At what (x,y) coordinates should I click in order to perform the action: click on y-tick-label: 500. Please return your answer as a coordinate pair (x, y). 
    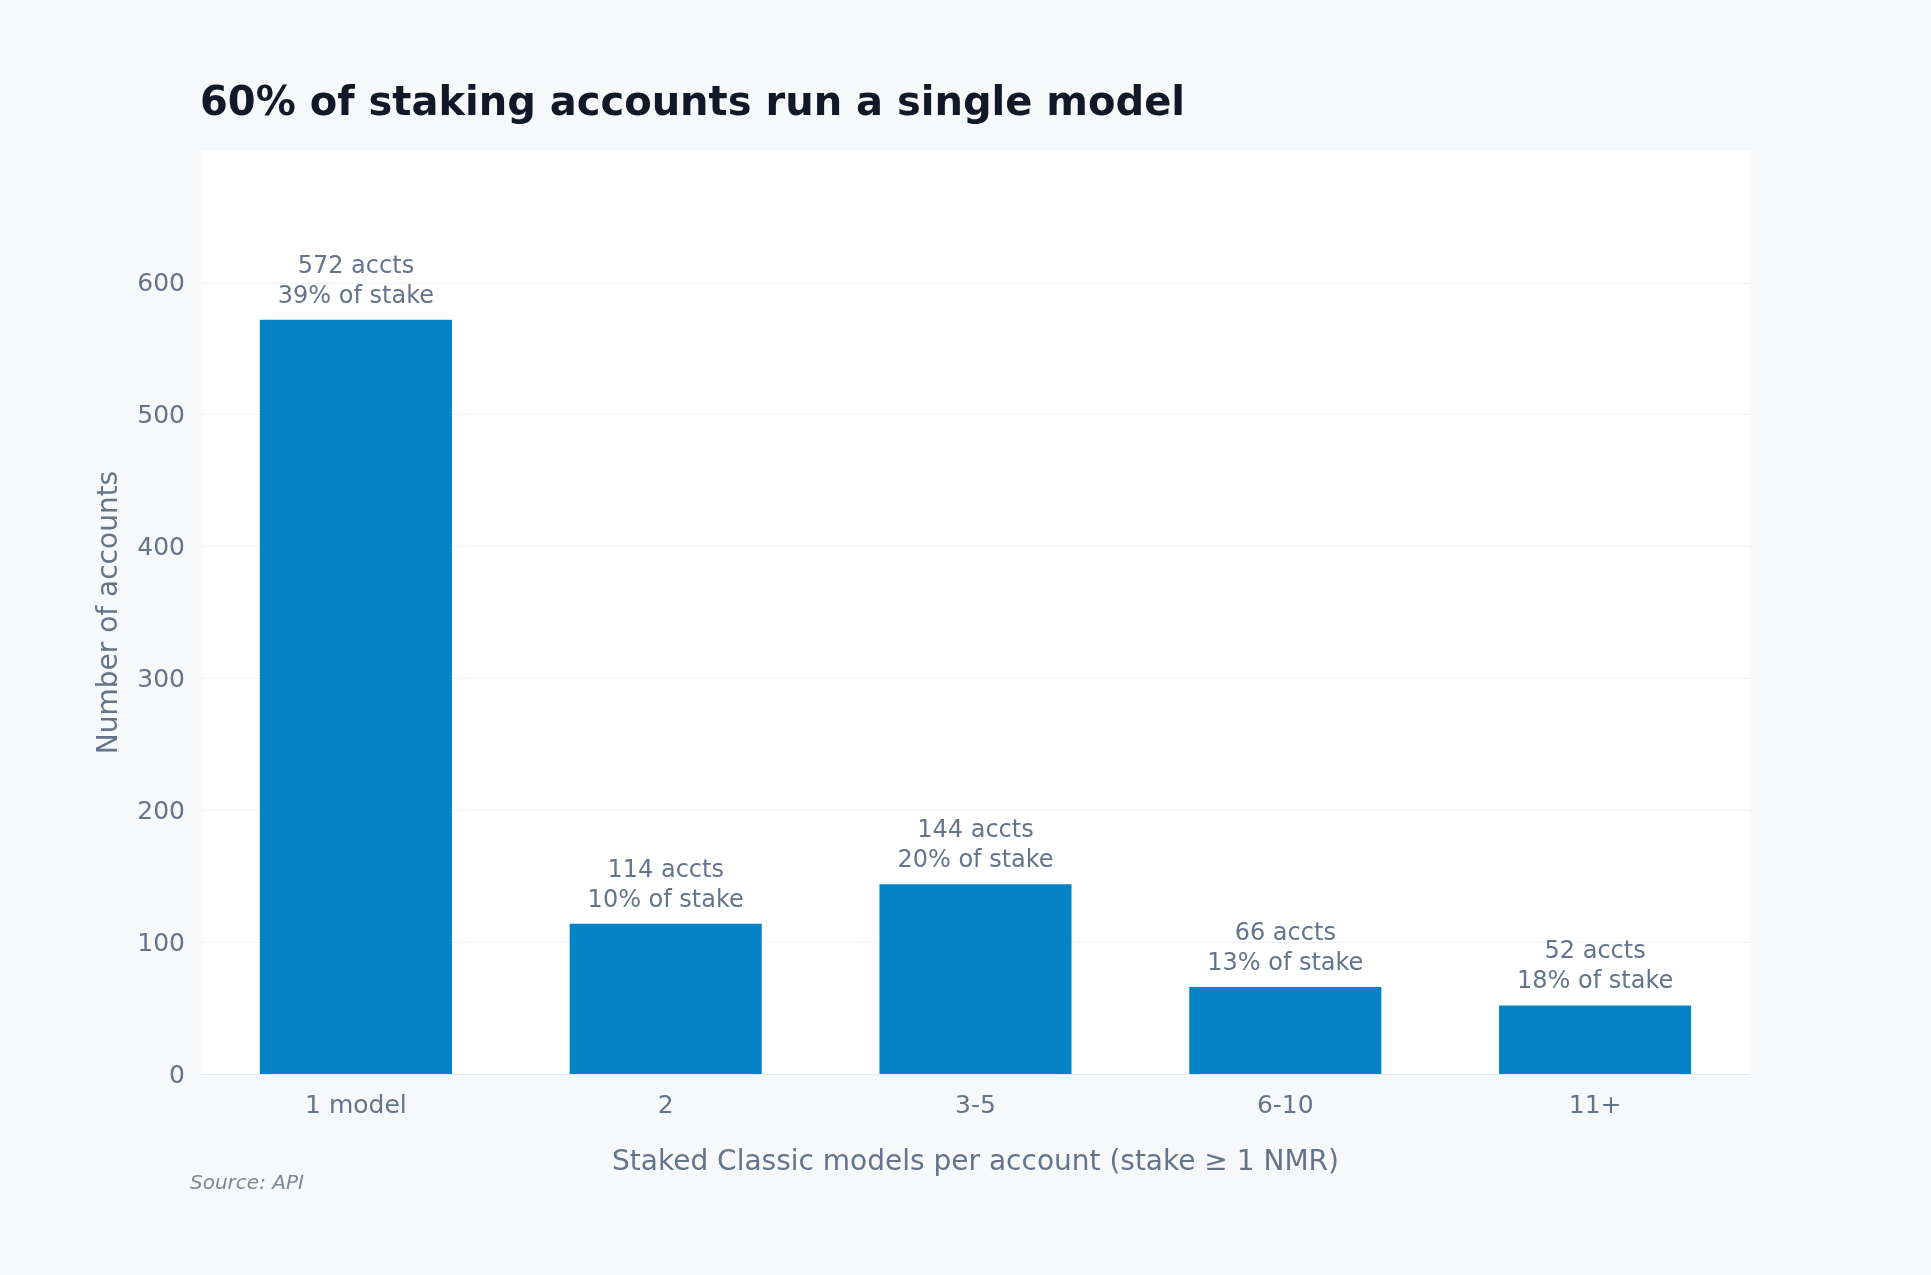
    Looking at the image, I should click on (161, 415).